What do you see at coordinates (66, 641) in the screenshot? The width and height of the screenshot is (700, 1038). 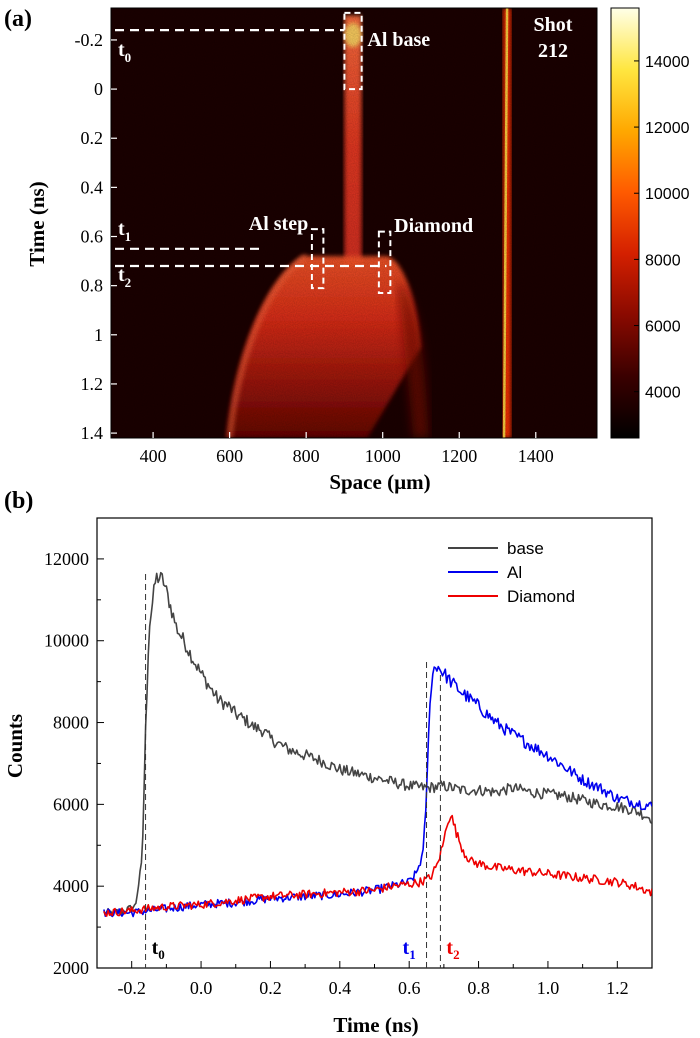 I see `line-chart-y-tick-label: 10000` at bounding box center [66, 641].